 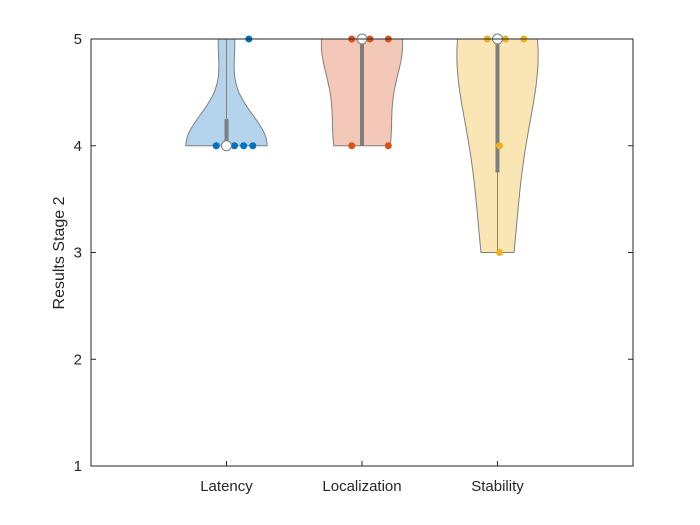 What do you see at coordinates (361, 486) in the screenshot?
I see `x-tick-label: Localization` at bounding box center [361, 486].